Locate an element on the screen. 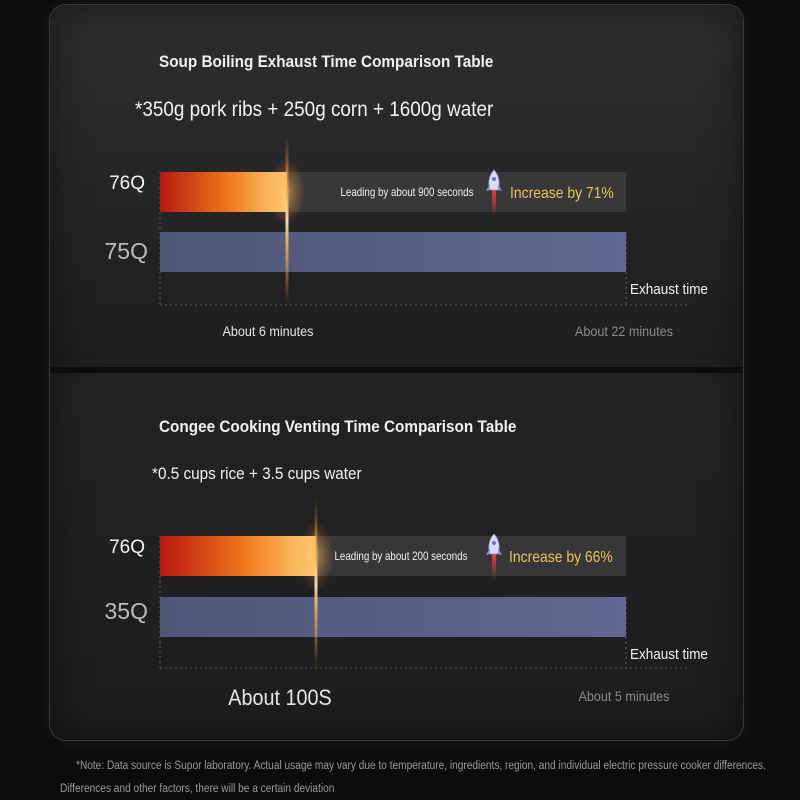  value-label-76q: About 6 minutes is located at coordinates (268, 331).